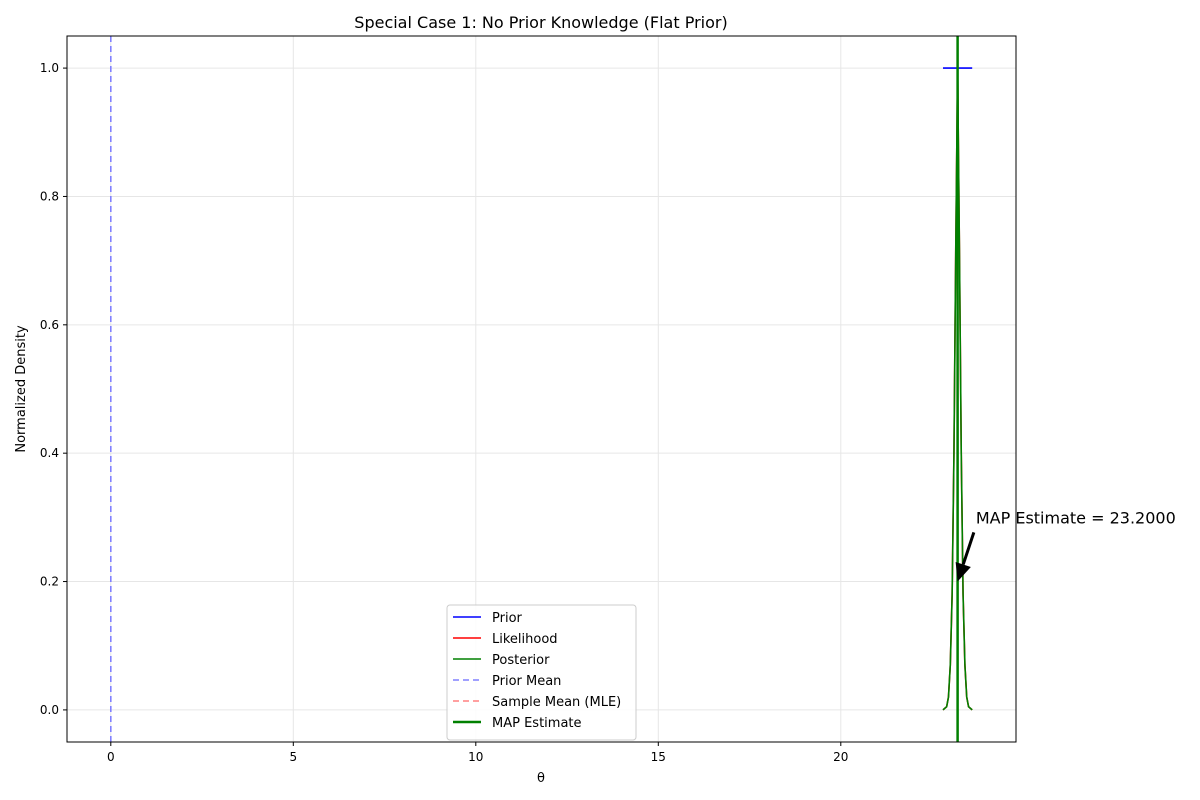 Image resolution: width=1200 pixels, height=800 pixels. What do you see at coordinates (49, 196) in the screenshot?
I see `y-tick-label: 0.8` at bounding box center [49, 196].